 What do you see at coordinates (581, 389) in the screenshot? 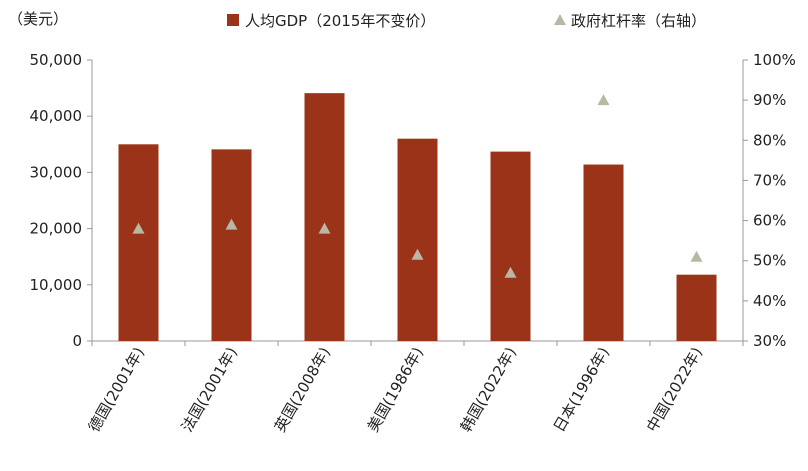
I see `category-label: 日本(1996年)` at bounding box center [581, 389].